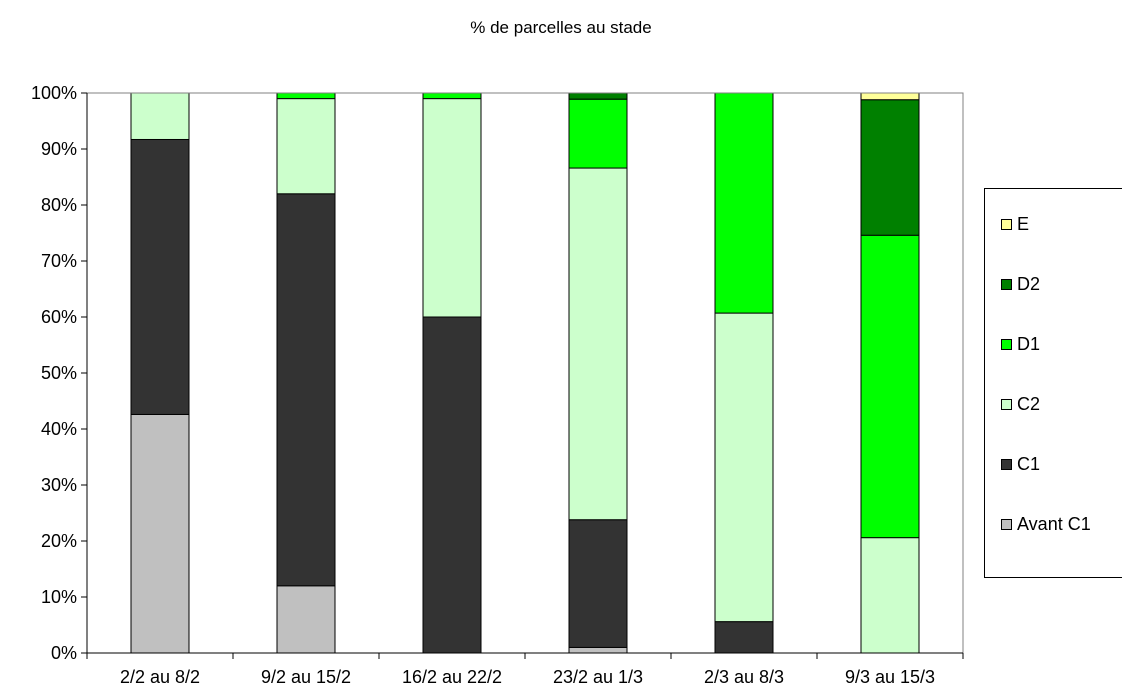  I want to click on y-tick-label: 0%, so click(64, 653).